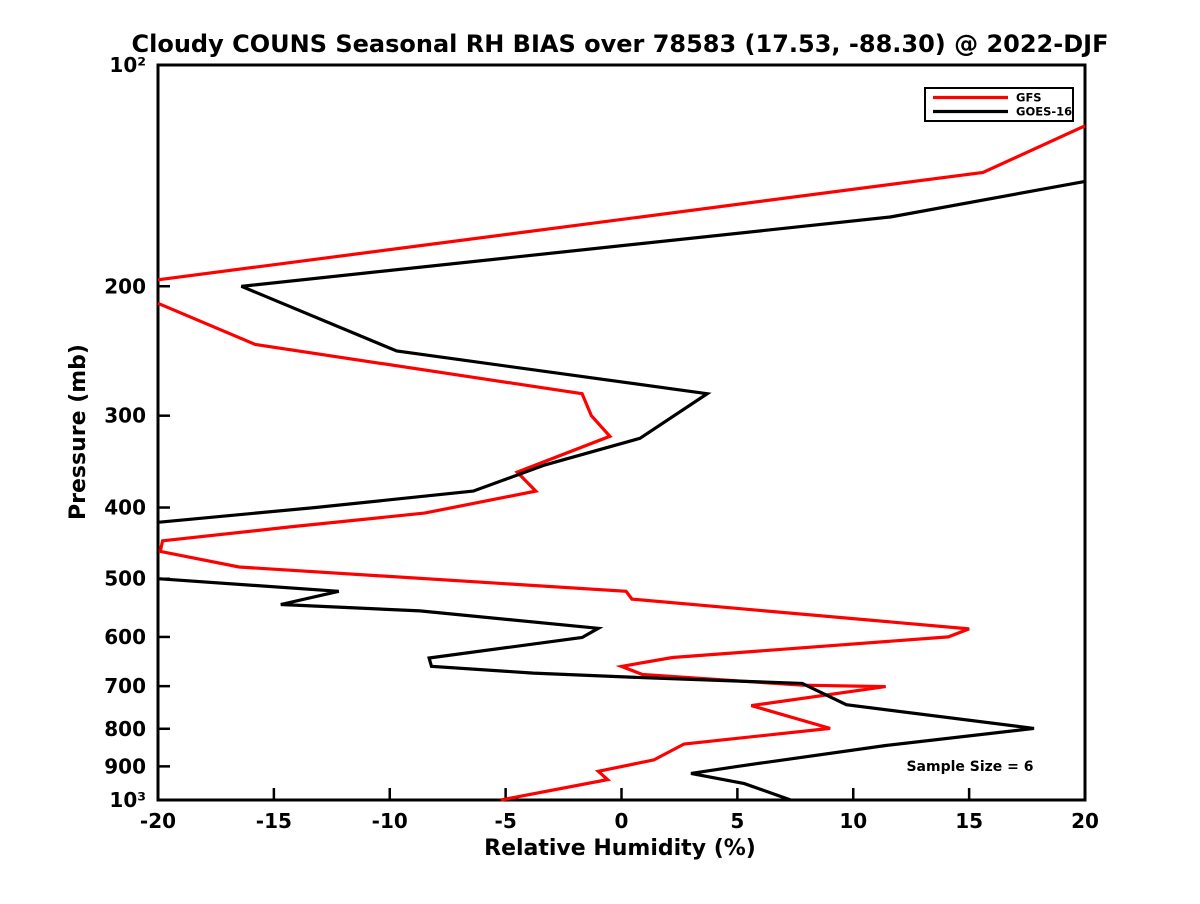  Describe the element at coordinates (125, 286) in the screenshot. I see `y-tick-label: 200` at that location.